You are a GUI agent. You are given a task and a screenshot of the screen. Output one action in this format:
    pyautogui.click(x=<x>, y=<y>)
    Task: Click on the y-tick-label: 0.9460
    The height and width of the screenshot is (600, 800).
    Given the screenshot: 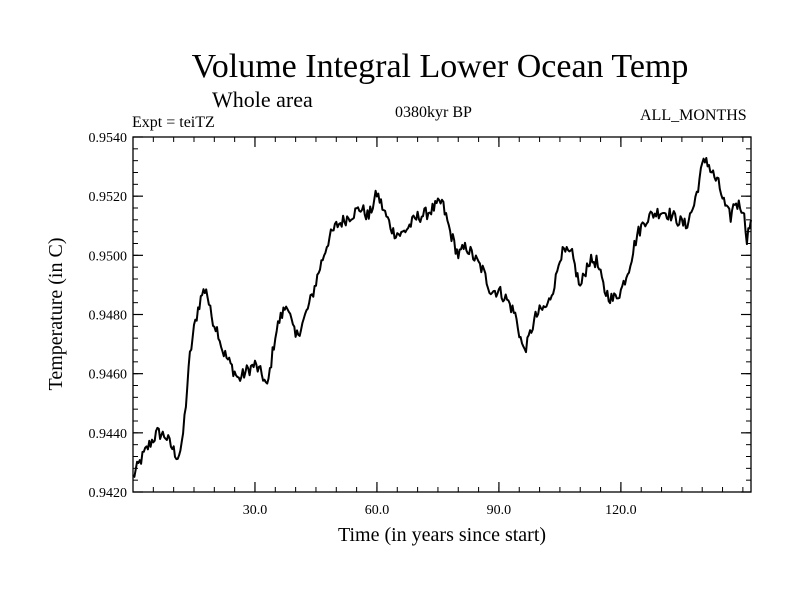 What is the action you would take?
    pyautogui.click(x=108, y=375)
    